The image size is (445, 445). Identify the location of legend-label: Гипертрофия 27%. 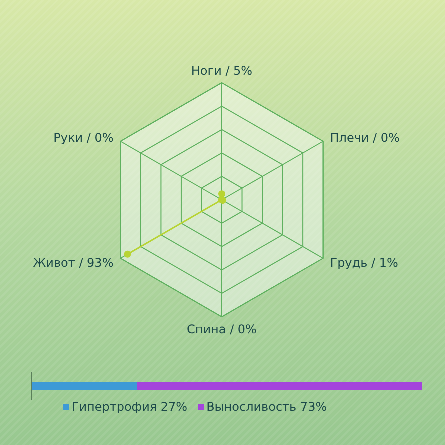
(130, 407).